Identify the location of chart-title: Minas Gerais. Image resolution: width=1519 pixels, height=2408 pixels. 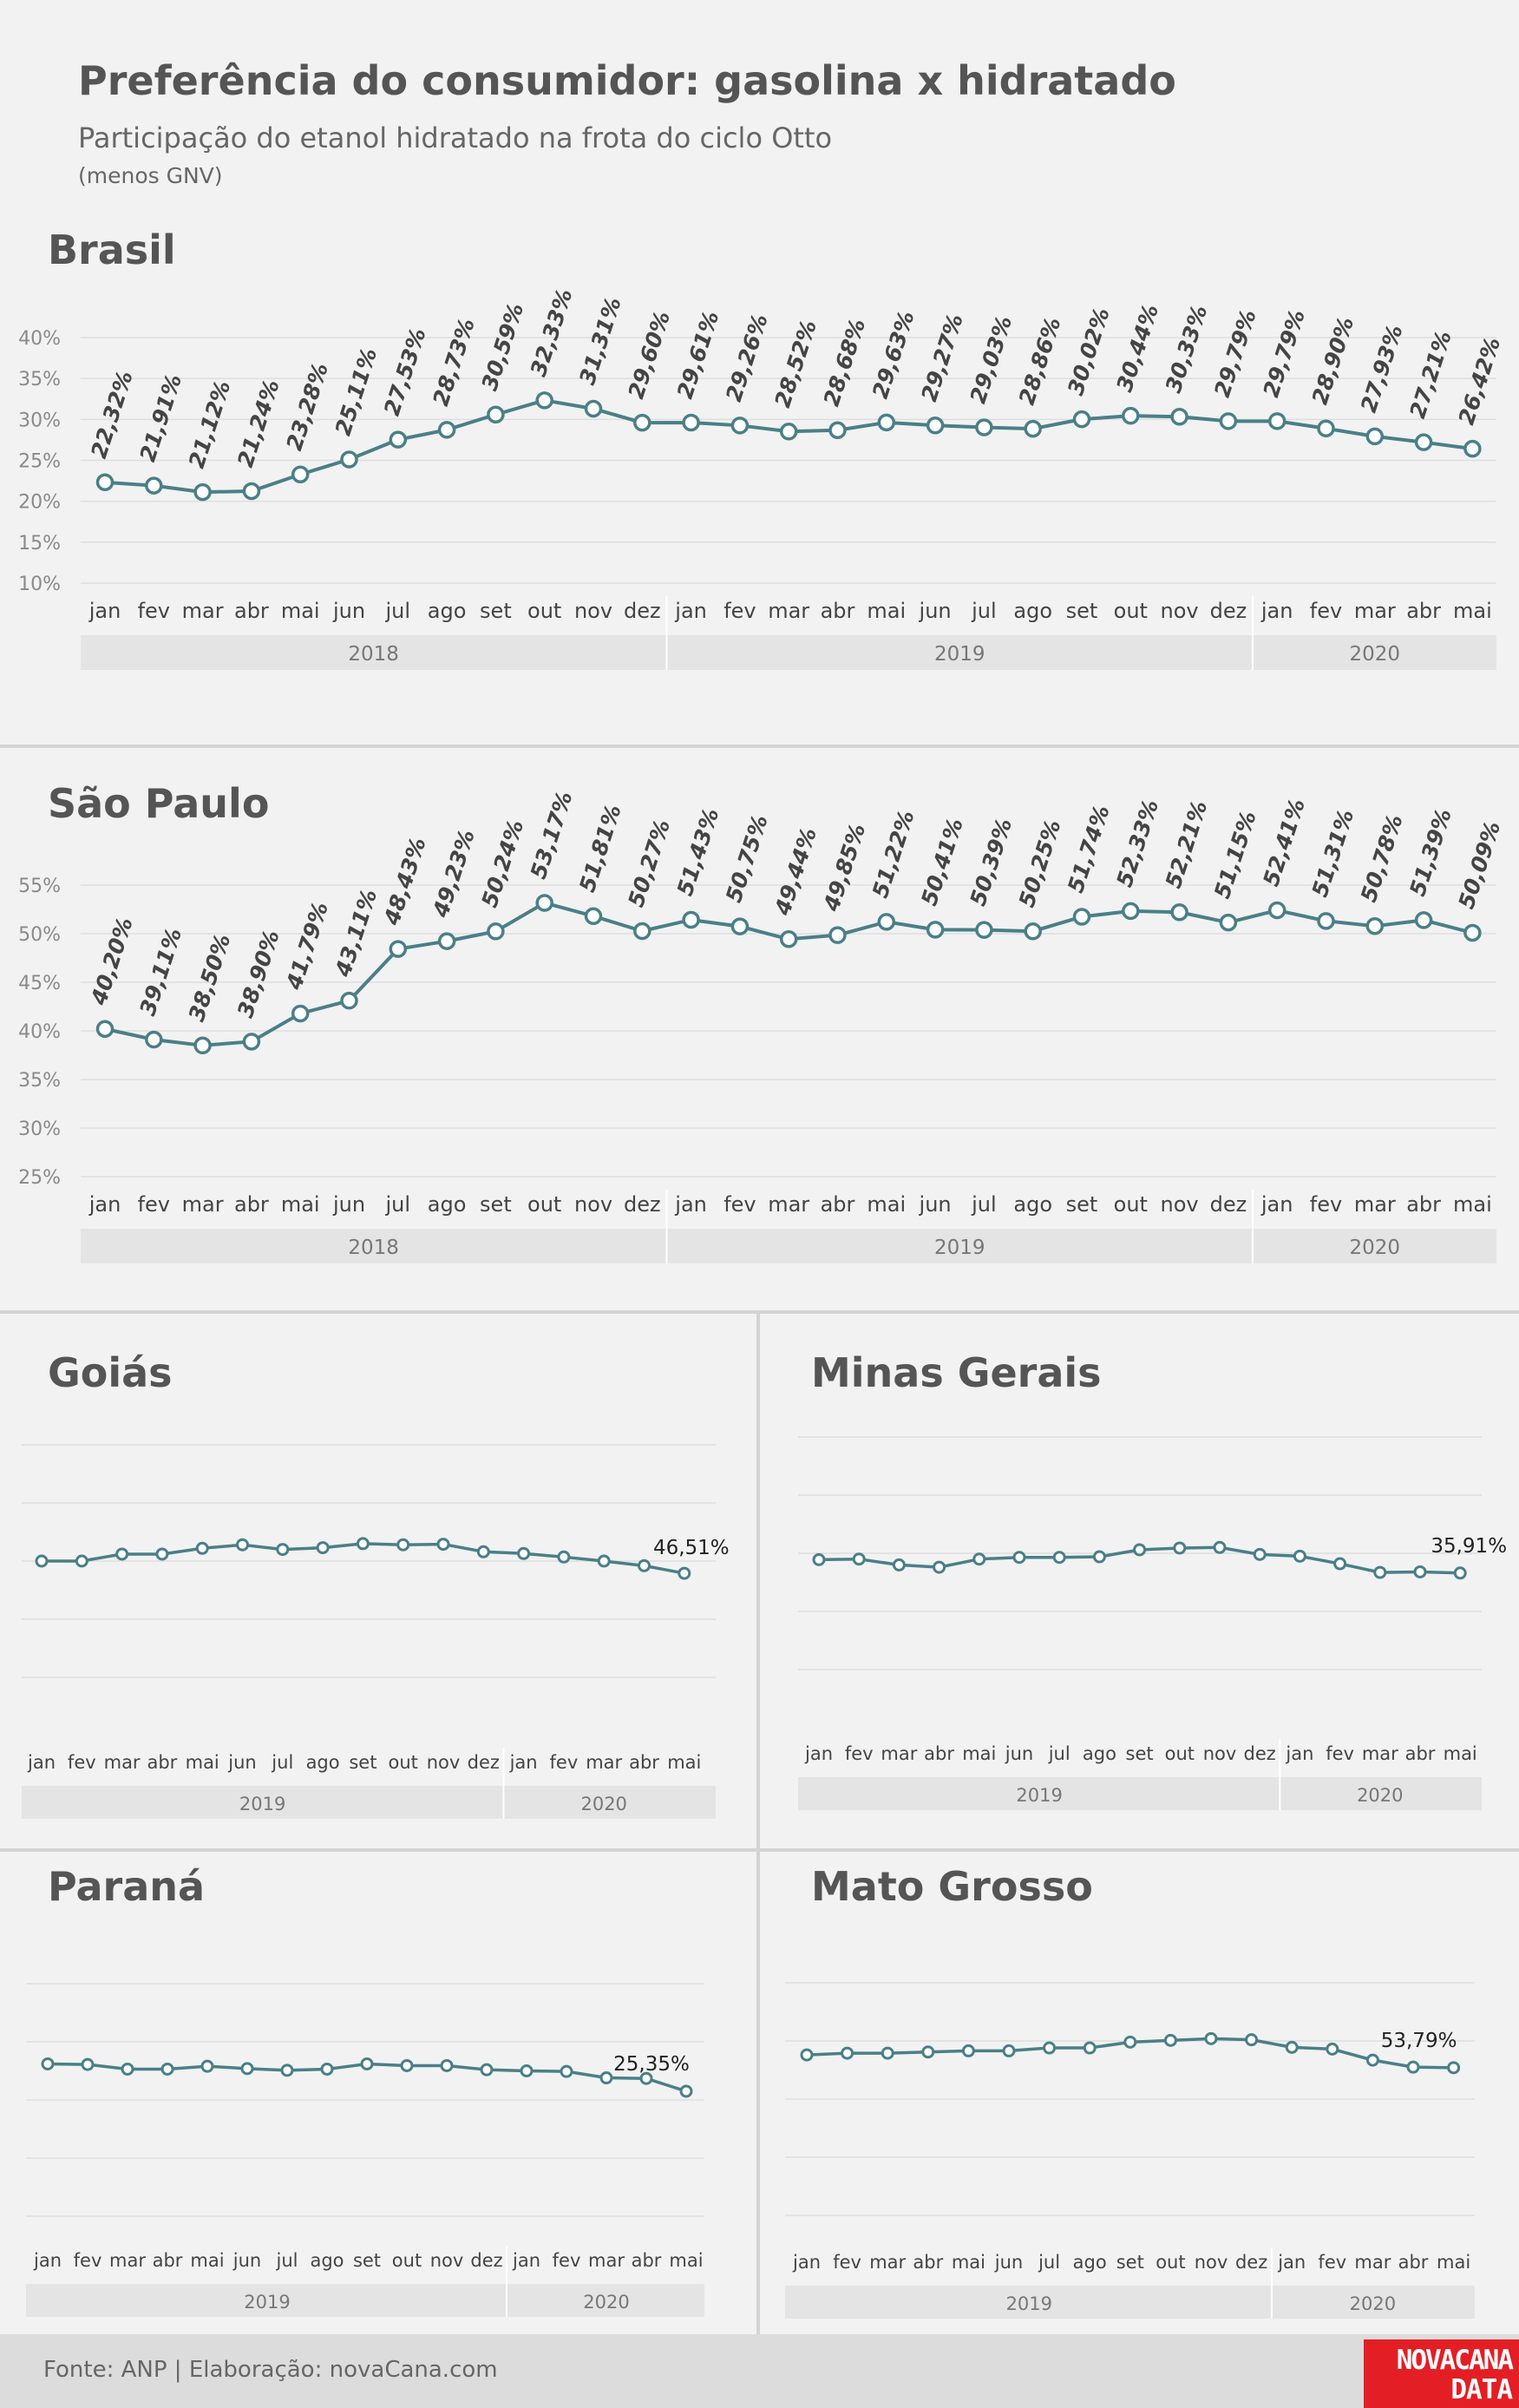
(956, 1372).